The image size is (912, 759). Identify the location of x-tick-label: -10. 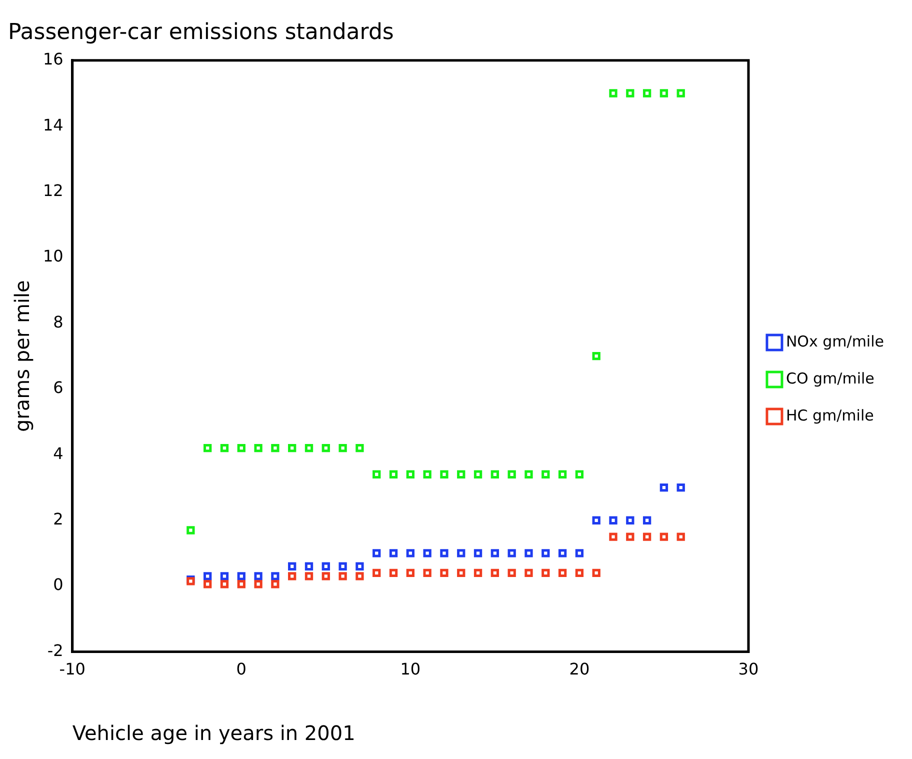
(72, 669).